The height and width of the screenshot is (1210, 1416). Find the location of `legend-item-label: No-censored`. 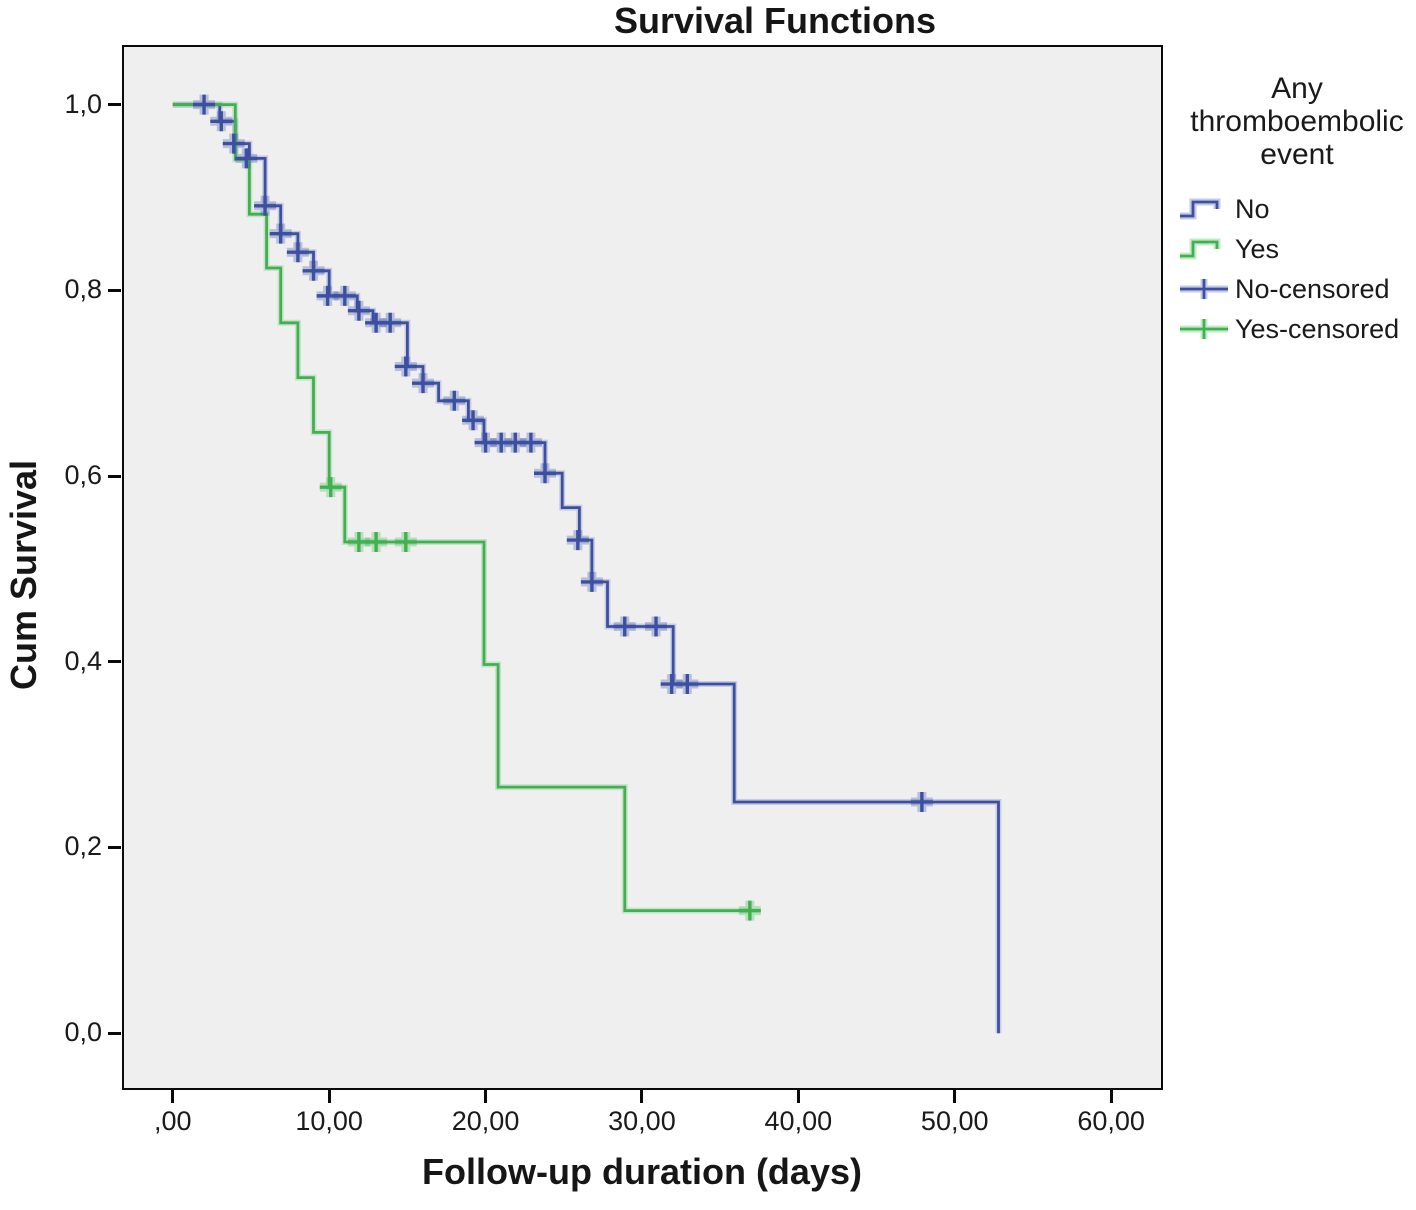

legend-item-label: No-censored is located at coordinates (1312, 288).